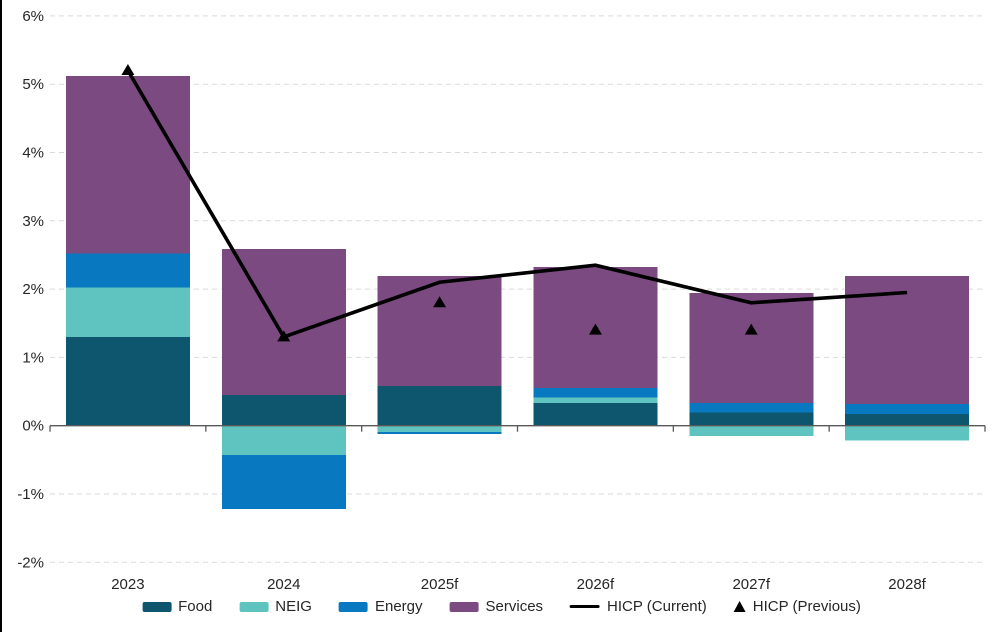 The width and height of the screenshot is (1003, 632). Describe the element at coordinates (739, 606) in the screenshot. I see `triangle-up-icon` at that location.